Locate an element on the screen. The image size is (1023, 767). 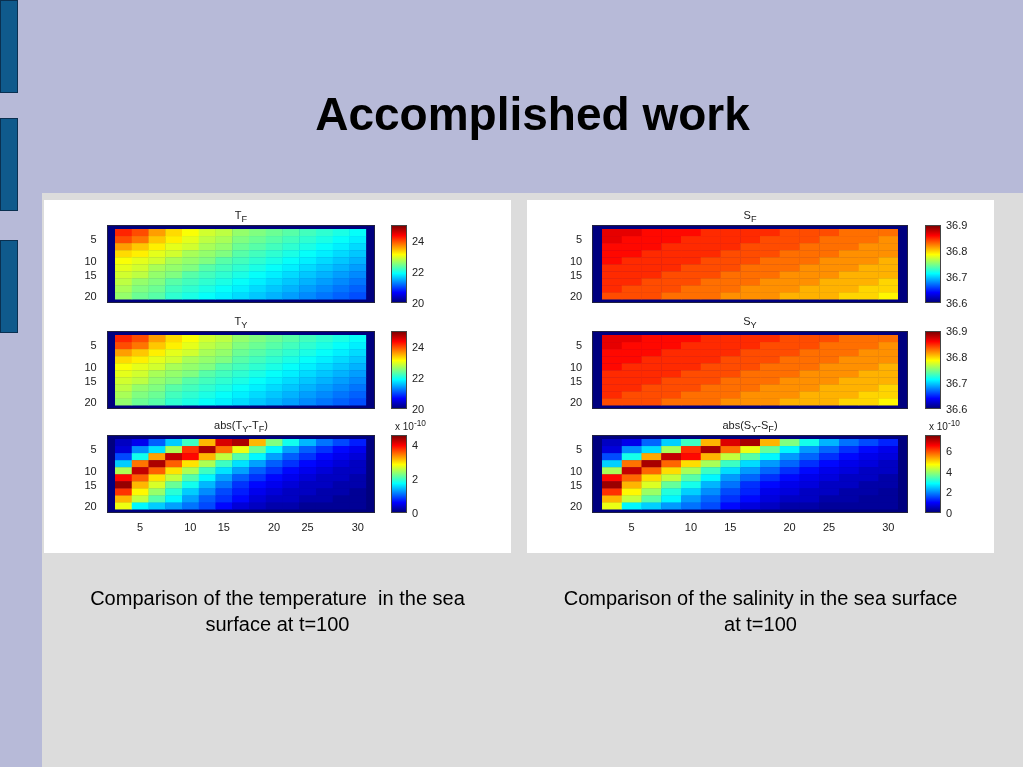
chart-title: S$_{Y}$ is located at coordinates (750, 323).